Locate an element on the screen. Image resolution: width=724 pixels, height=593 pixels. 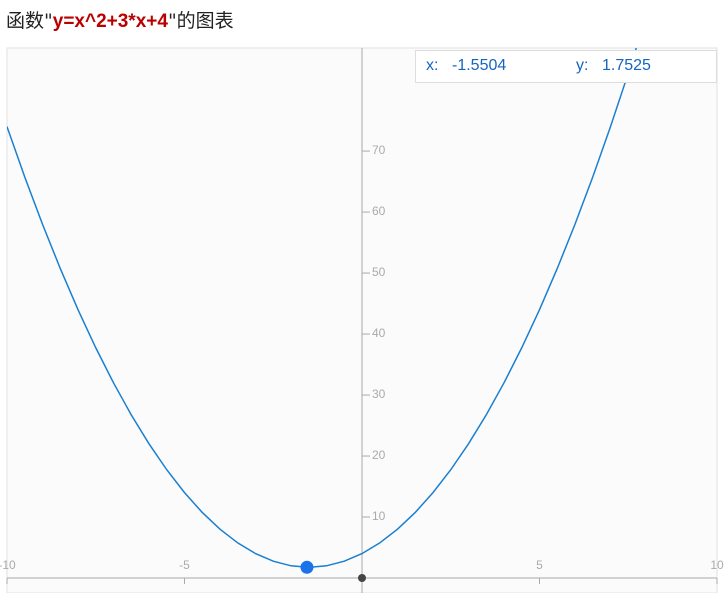
y-tick-label: 30 is located at coordinates (379, 394).